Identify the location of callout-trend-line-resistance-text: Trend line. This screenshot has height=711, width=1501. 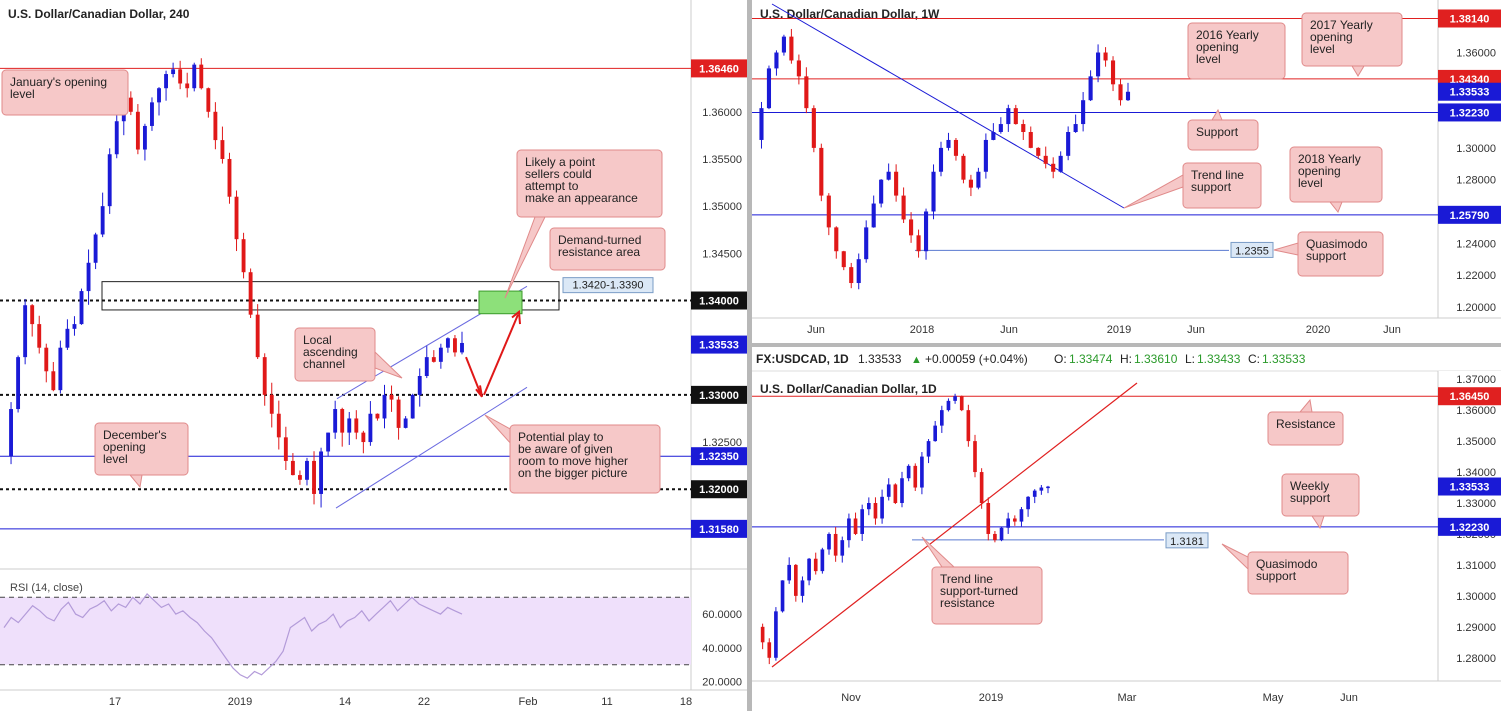
(966, 579).